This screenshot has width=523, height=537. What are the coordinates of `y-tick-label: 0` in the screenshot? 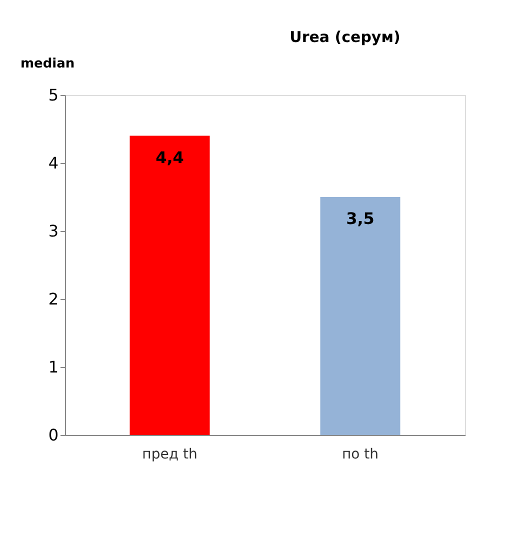 It's located at (53, 435).